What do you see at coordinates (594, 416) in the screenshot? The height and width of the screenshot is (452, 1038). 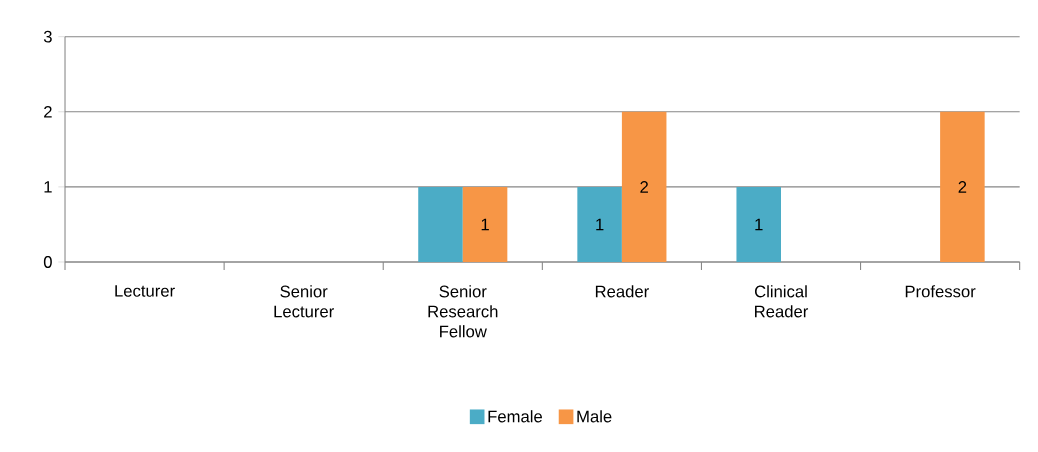 I see `legend-label: Male` at bounding box center [594, 416].